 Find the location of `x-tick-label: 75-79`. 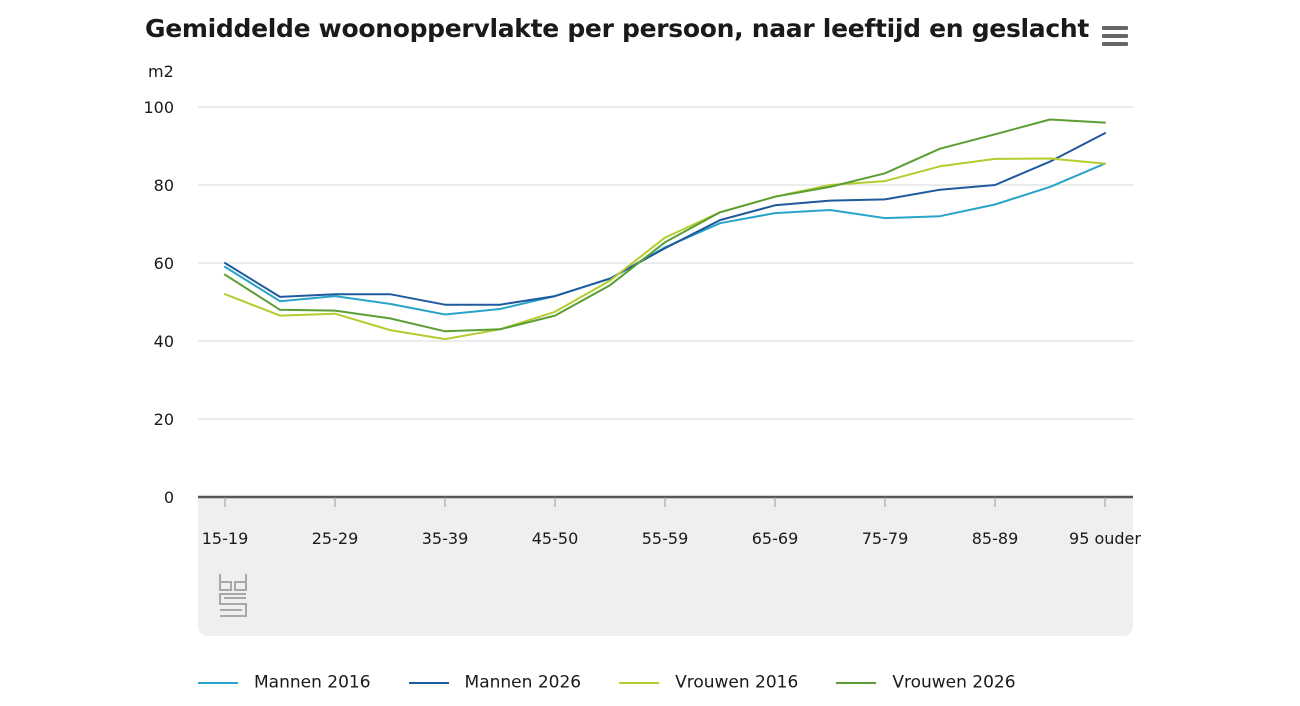

x-tick-label: 75-79 is located at coordinates (885, 538).